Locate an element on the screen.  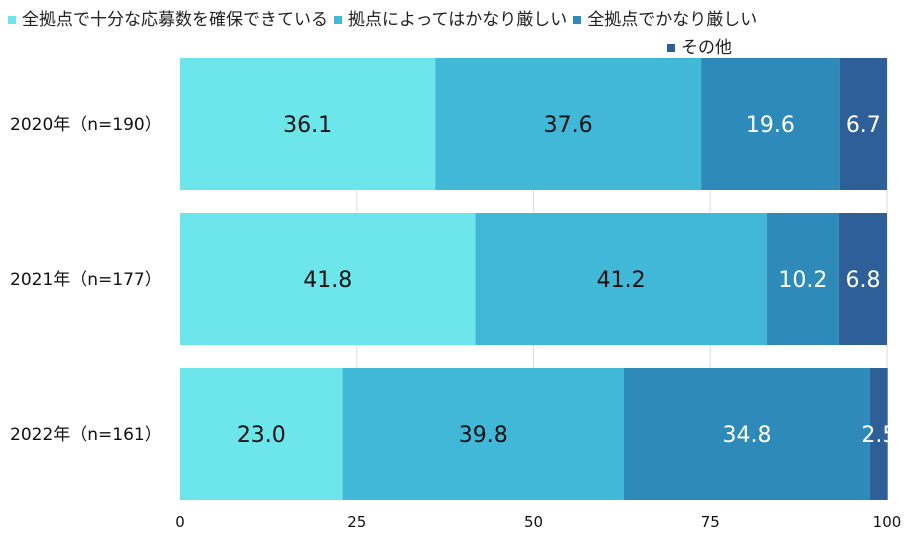
x-tick-label: 0 is located at coordinates (180, 522).